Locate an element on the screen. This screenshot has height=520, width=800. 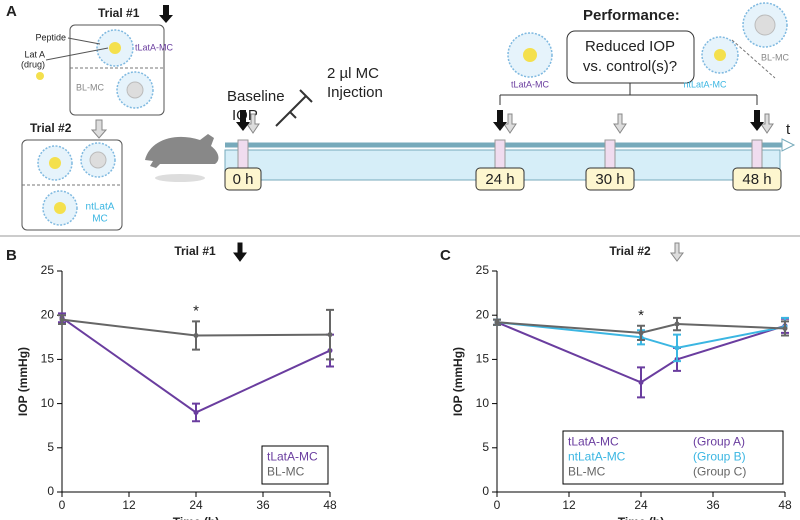
panel-label: B is located at coordinates (11, 255).